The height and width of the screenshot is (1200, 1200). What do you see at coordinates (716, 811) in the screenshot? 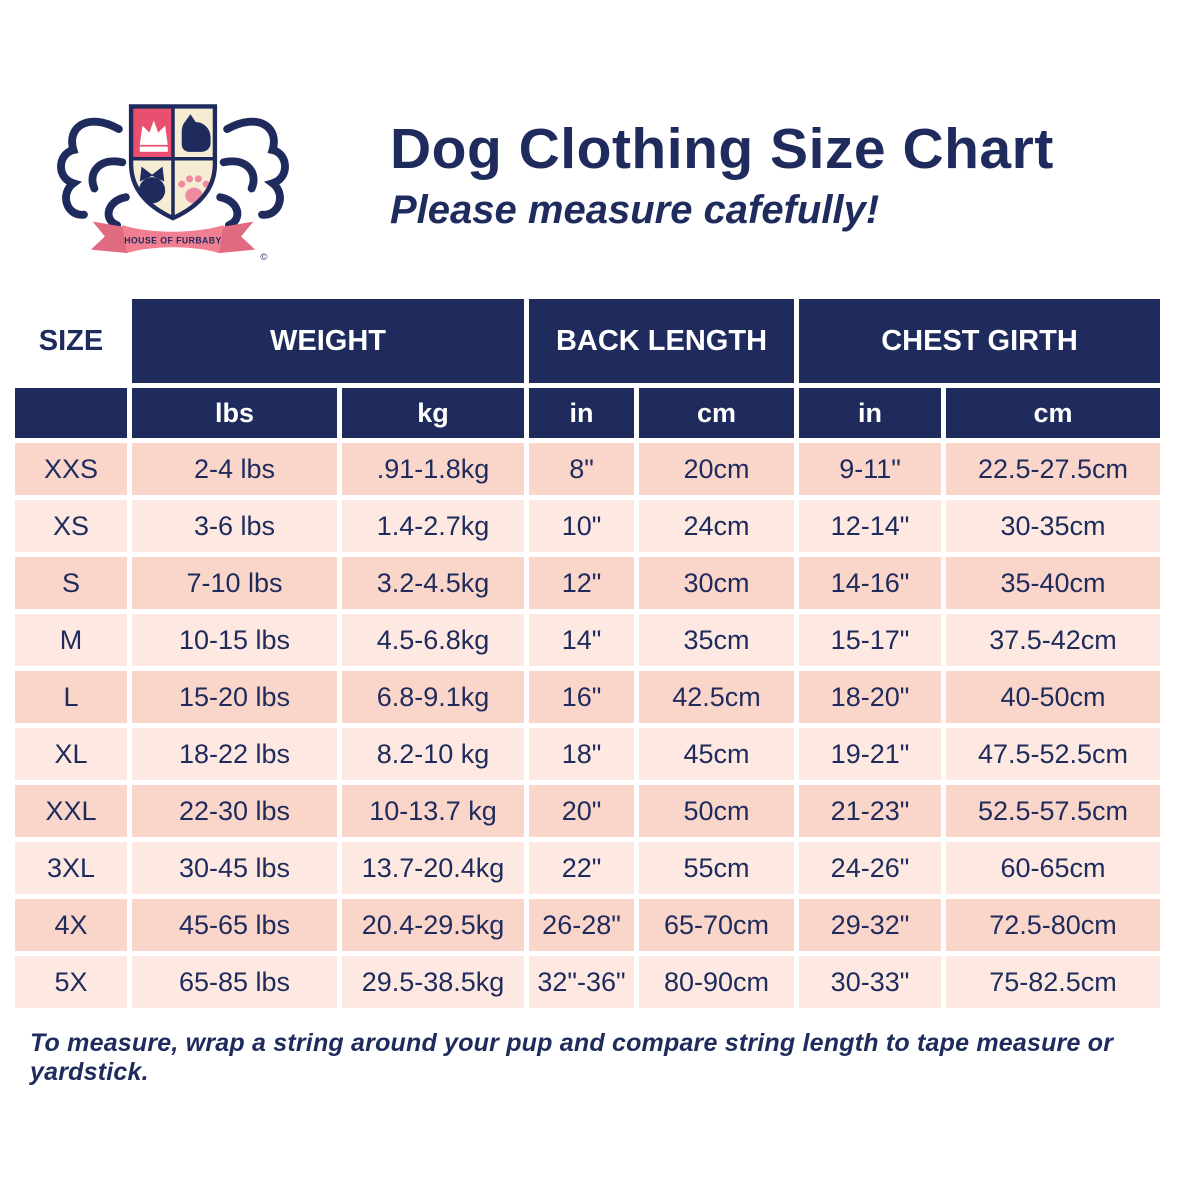
I see `value-cell: 50cm` at bounding box center [716, 811].